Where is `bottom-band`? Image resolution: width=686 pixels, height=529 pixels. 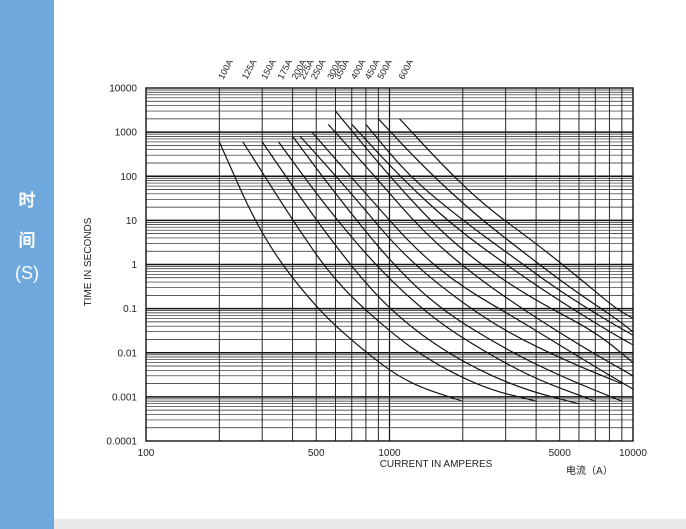
bottom-band is located at coordinates (370, 524).